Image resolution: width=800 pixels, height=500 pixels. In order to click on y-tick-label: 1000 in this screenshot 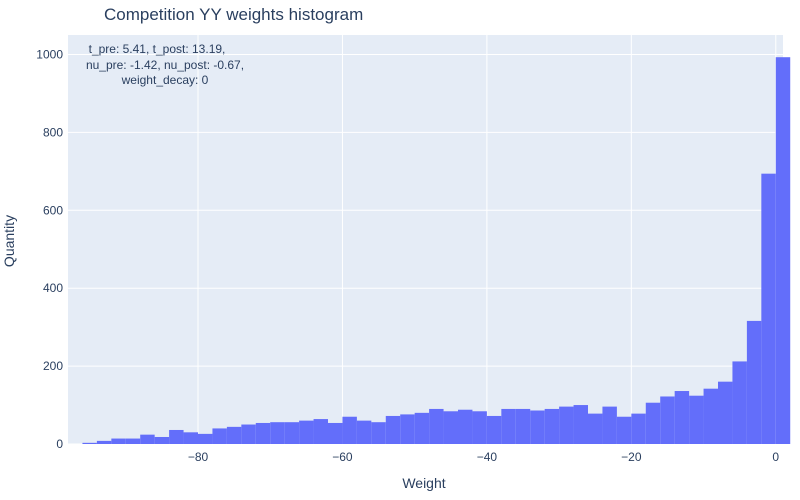, I will do `click(49, 54)`.